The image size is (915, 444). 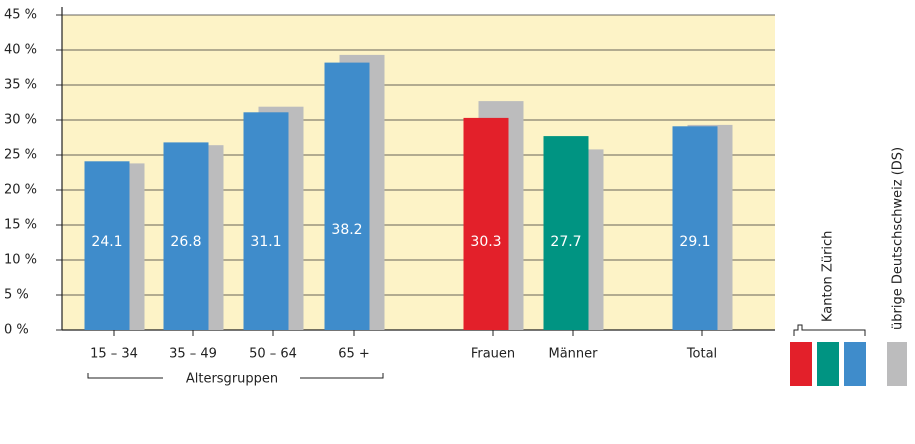 What do you see at coordinates (193, 354) in the screenshot?
I see `x-tick-label: 35 – 49` at bounding box center [193, 354].